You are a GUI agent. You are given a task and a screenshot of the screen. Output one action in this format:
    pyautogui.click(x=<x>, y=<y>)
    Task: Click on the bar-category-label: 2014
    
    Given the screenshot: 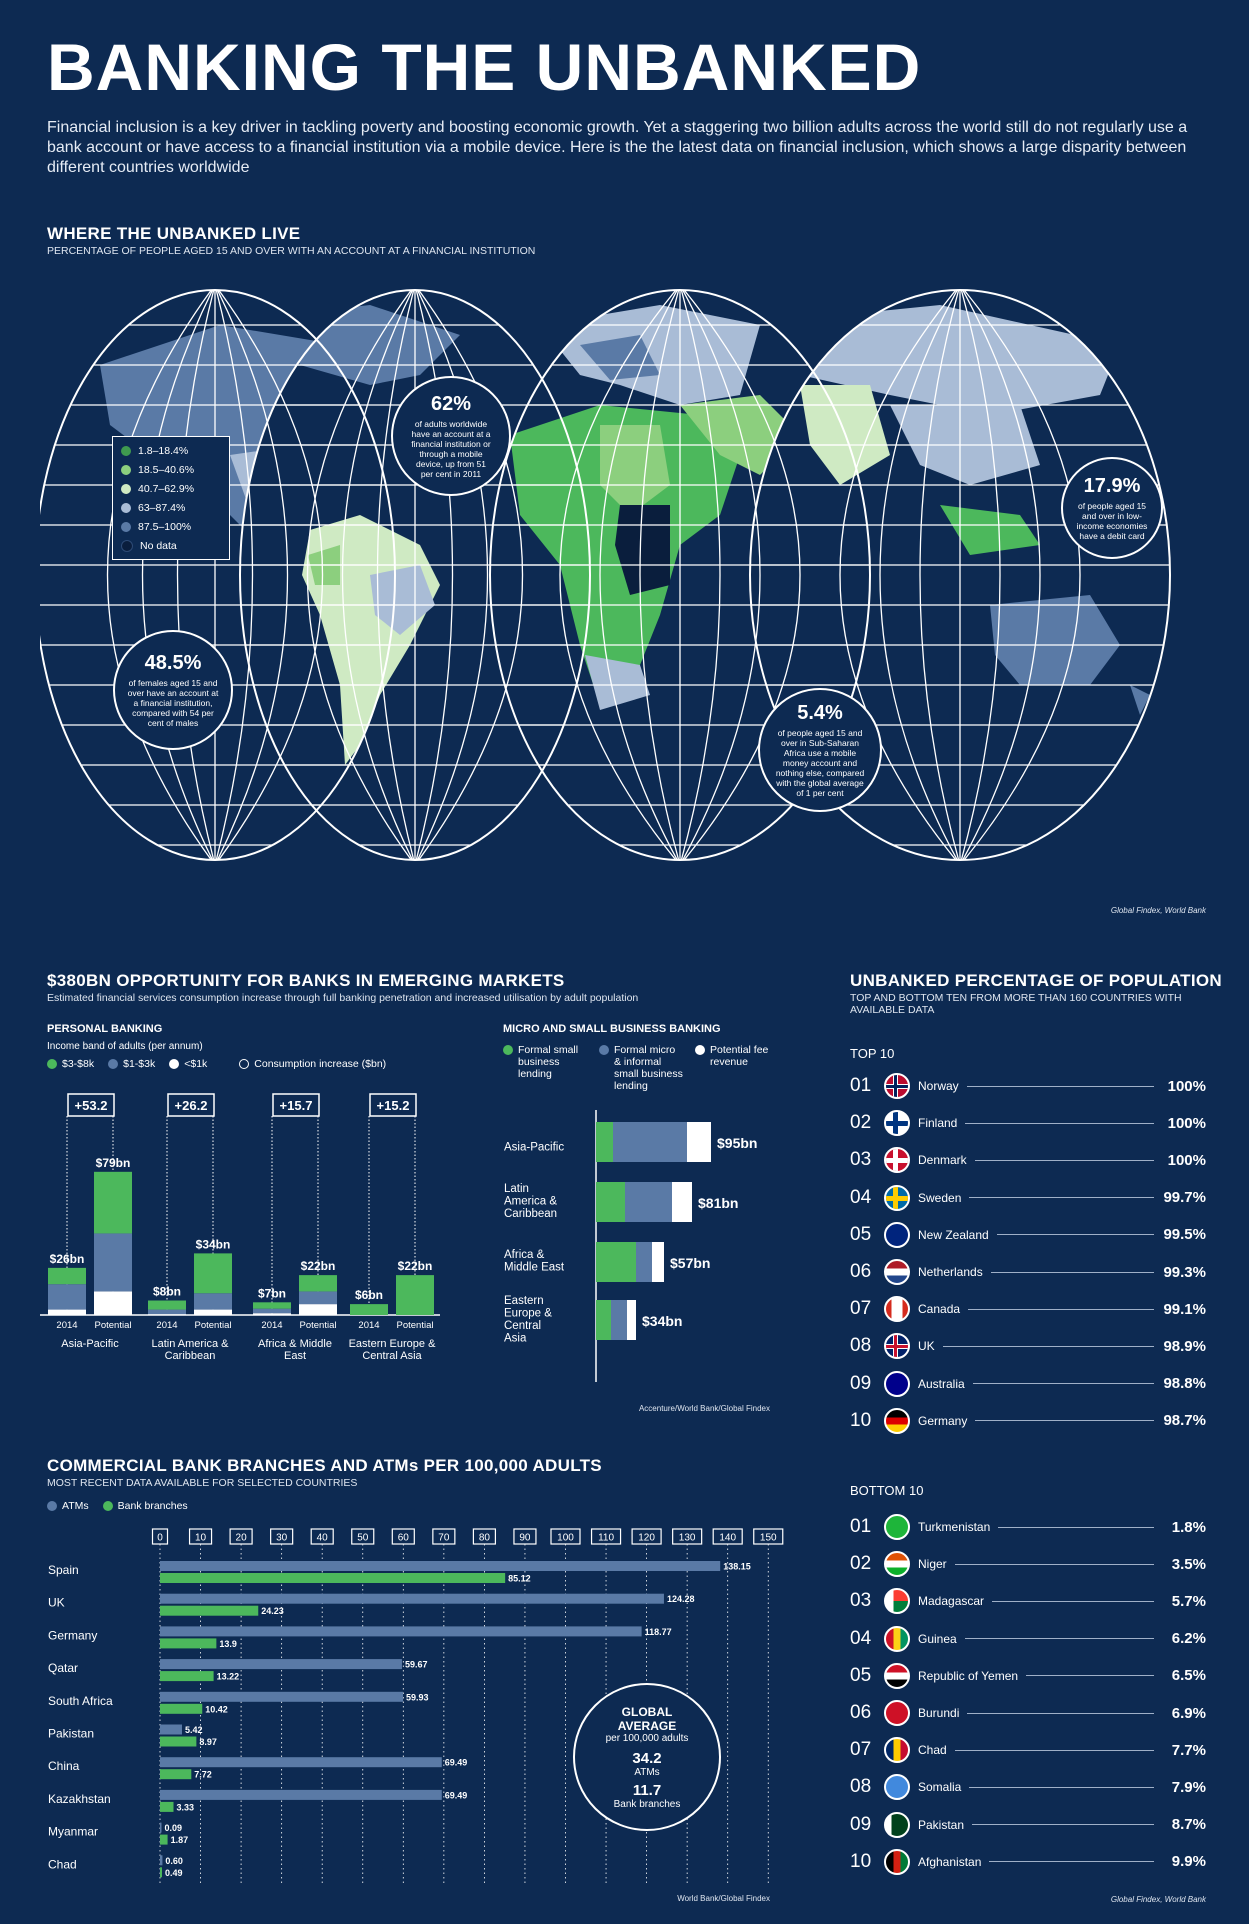 What is the action you would take?
    pyautogui.click(x=368, y=1325)
    